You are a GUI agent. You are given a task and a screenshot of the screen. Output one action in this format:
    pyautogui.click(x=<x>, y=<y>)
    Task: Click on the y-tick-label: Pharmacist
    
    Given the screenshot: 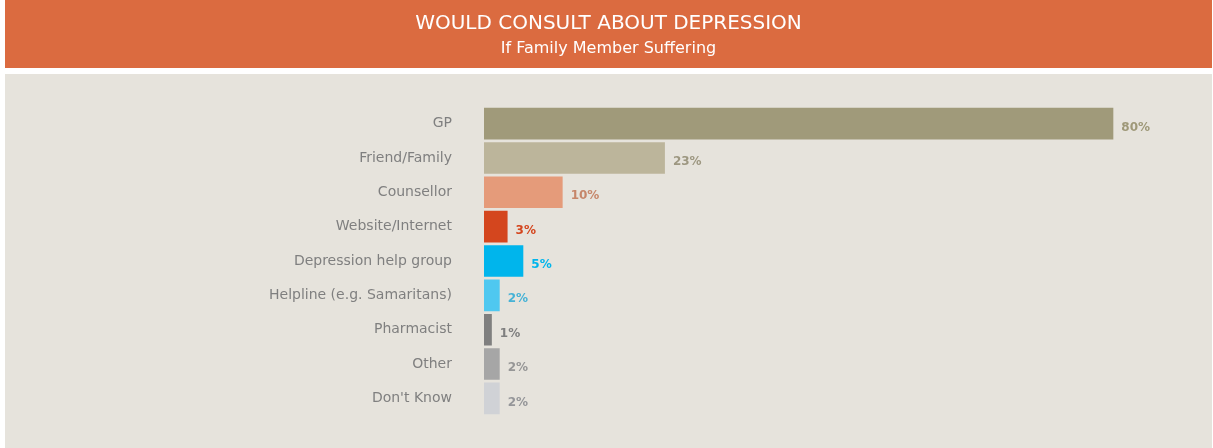 What is the action you would take?
    pyautogui.click(x=413, y=328)
    